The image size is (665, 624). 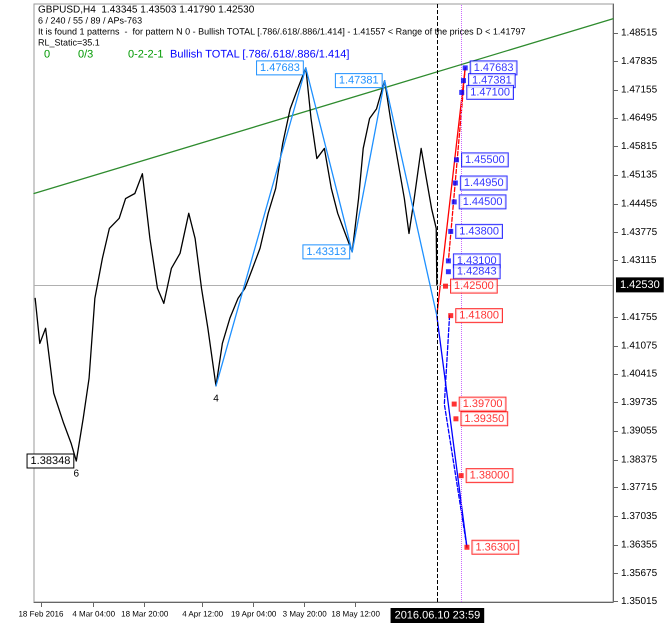 What do you see at coordinates (639, 460) in the screenshot?
I see `y-tick-label: 1.38375` at bounding box center [639, 460].